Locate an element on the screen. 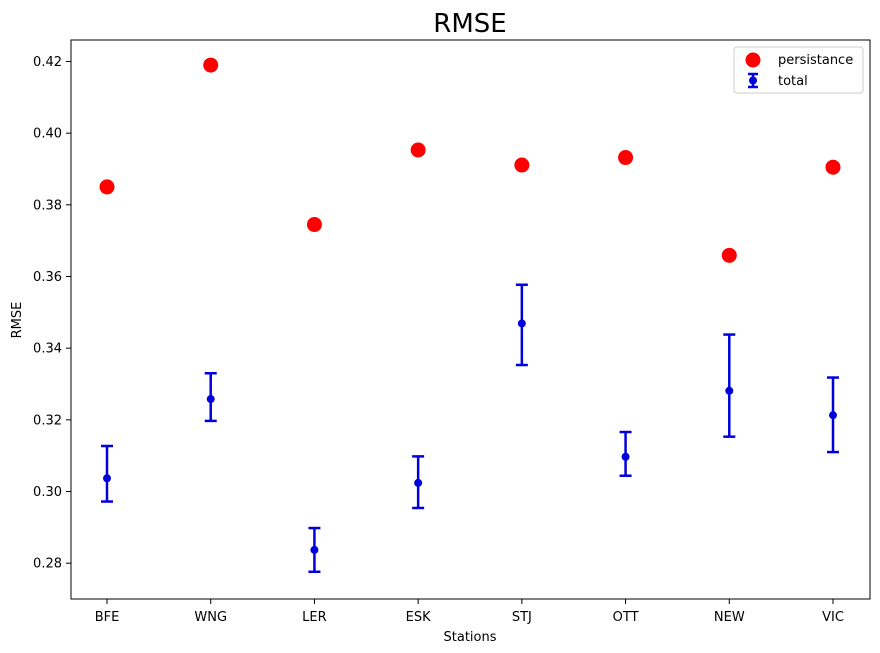  persistance-point-BFE is located at coordinates (107, 187).